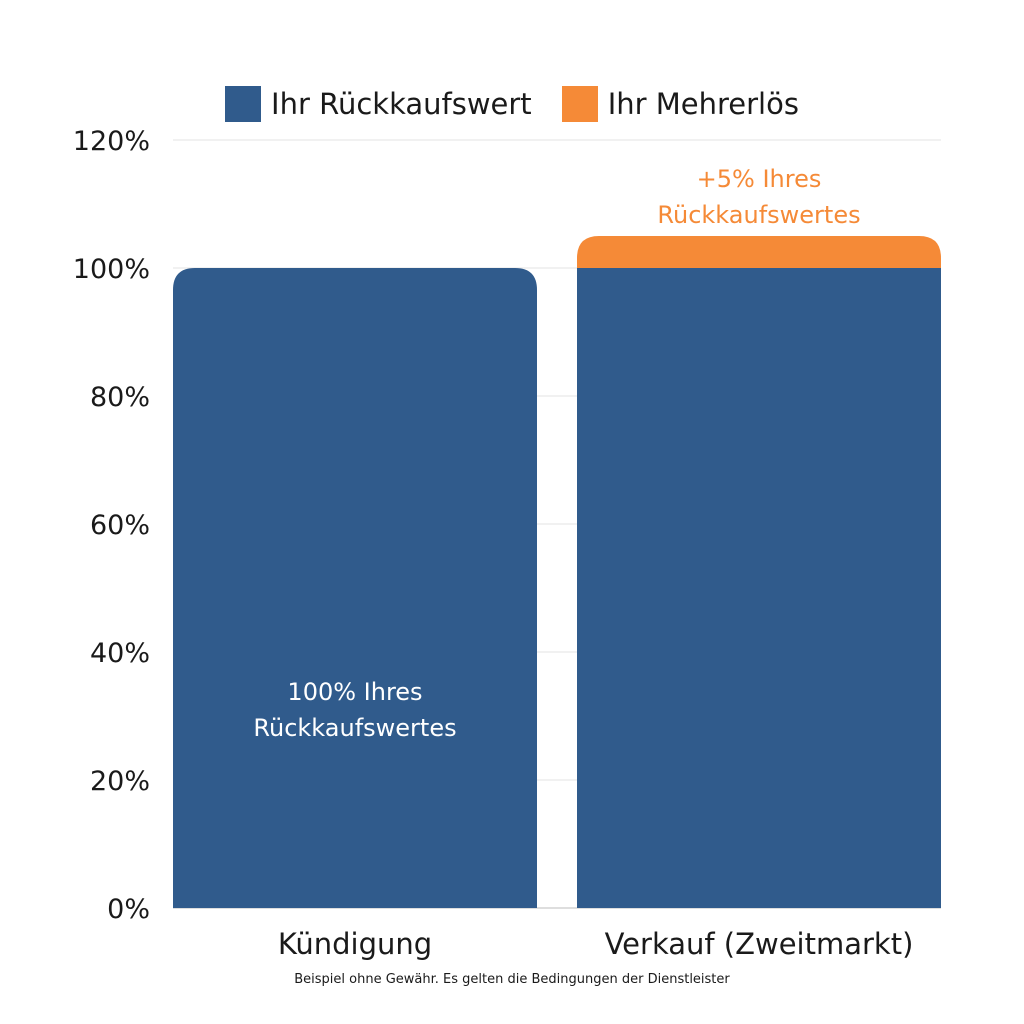  I want to click on y-tick-label: 0%, so click(128, 909).